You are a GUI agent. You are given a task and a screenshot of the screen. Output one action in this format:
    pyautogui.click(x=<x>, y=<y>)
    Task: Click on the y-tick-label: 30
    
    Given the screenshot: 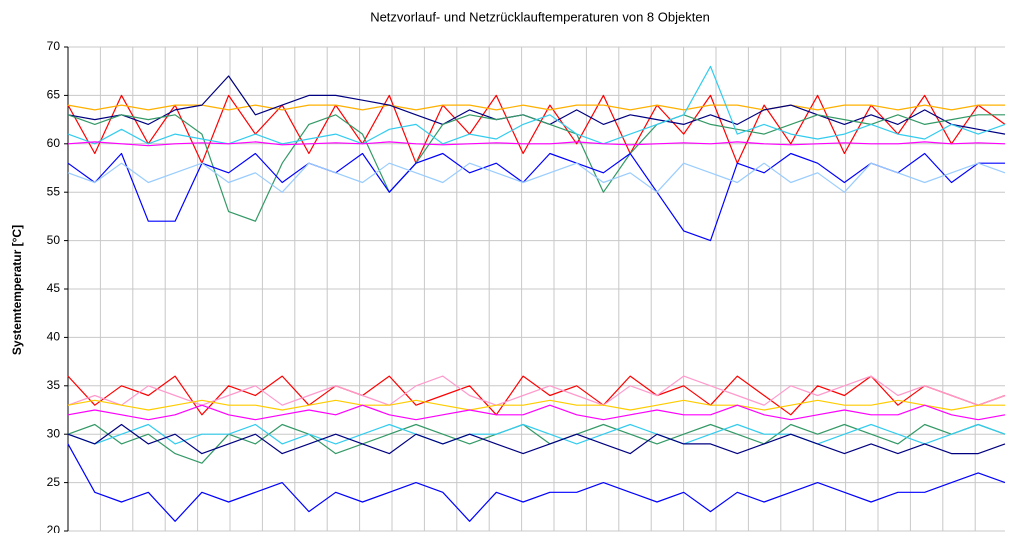 What is the action you would take?
    pyautogui.click(x=54, y=433)
    